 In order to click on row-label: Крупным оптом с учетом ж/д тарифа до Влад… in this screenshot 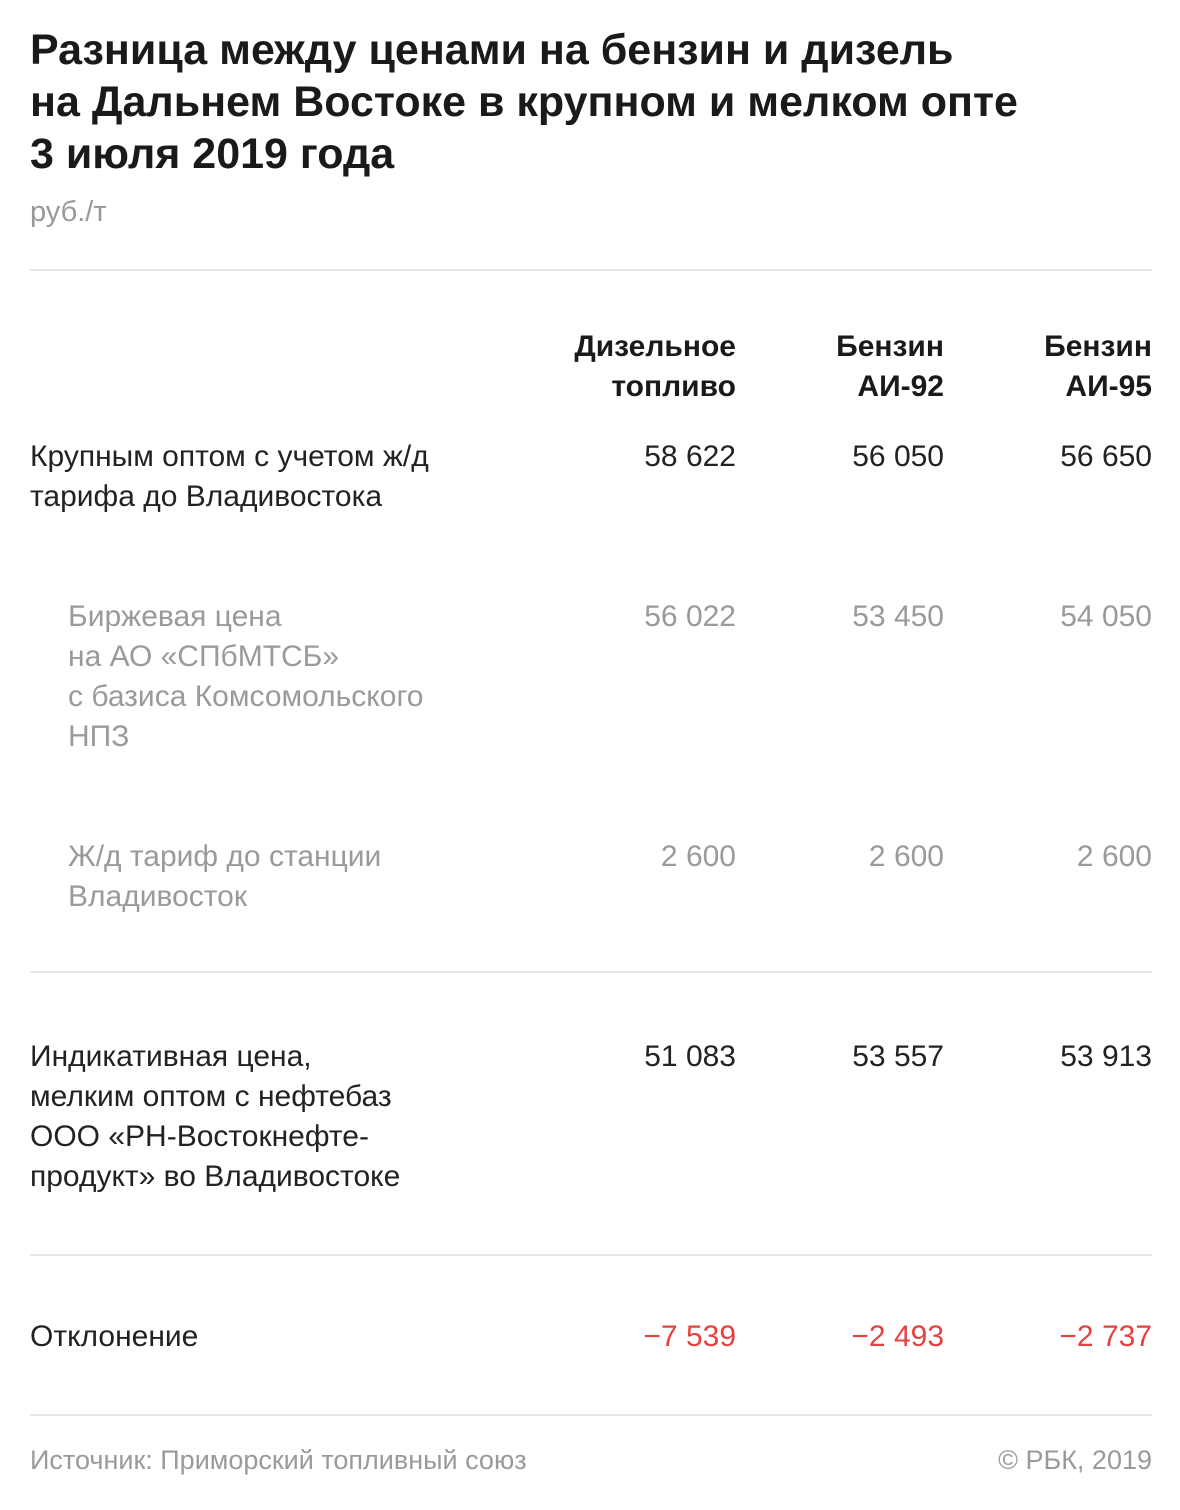, I will do `click(229, 476)`.